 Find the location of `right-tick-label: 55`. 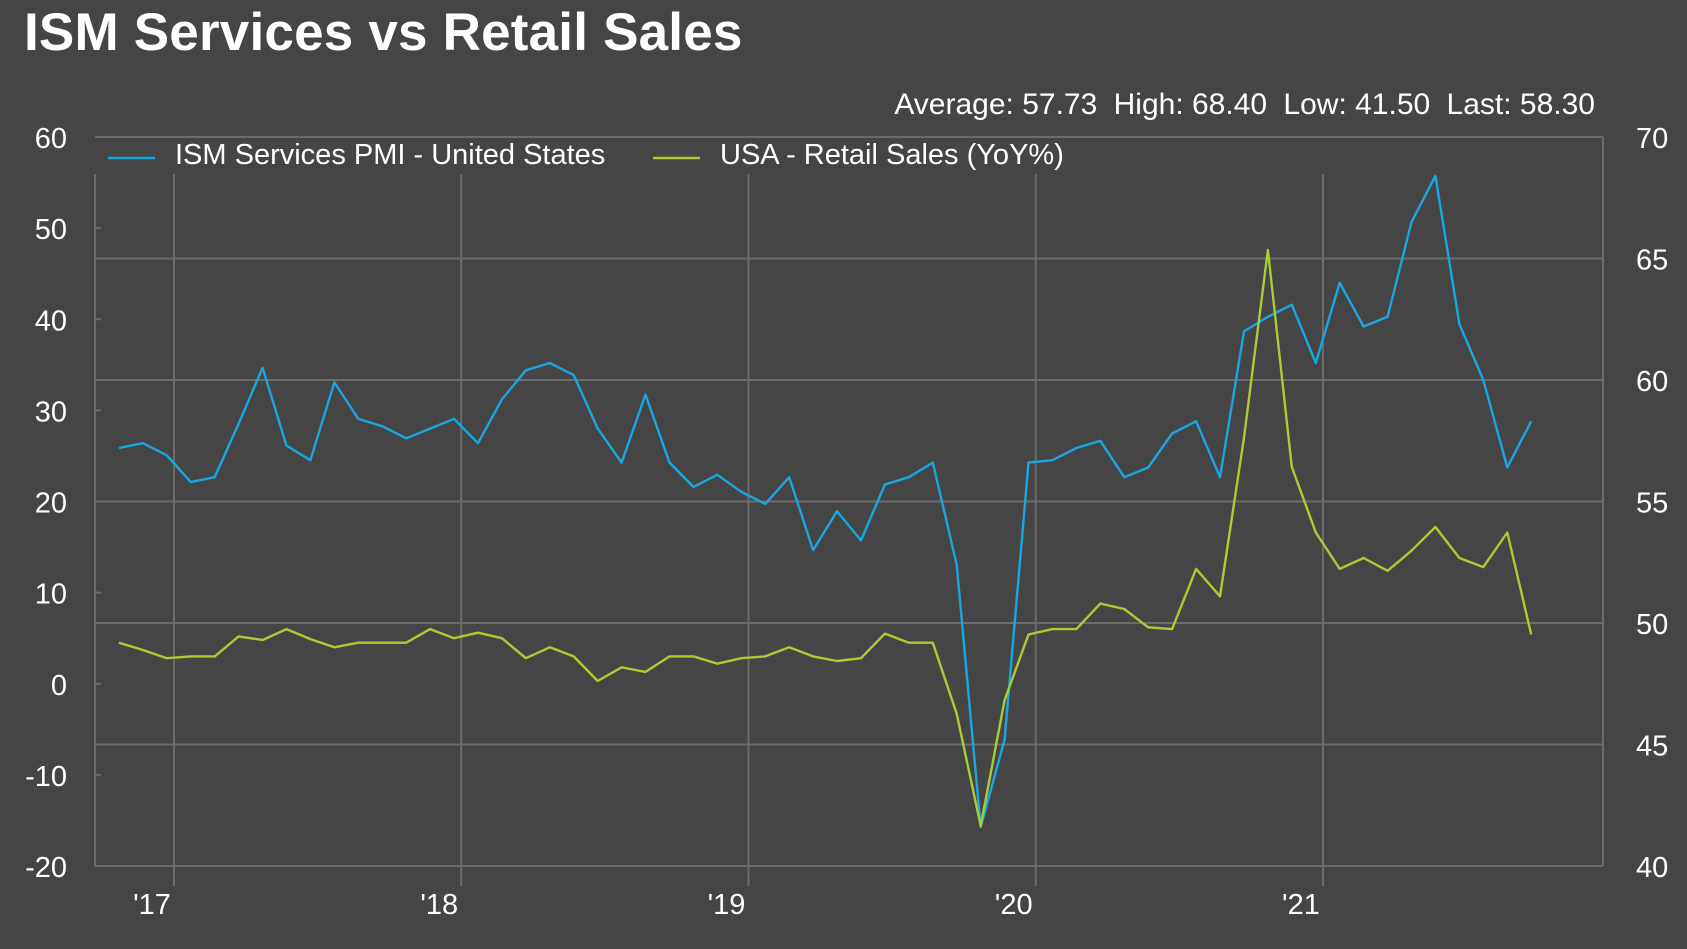

right-tick-label: 55 is located at coordinates (1652, 504).